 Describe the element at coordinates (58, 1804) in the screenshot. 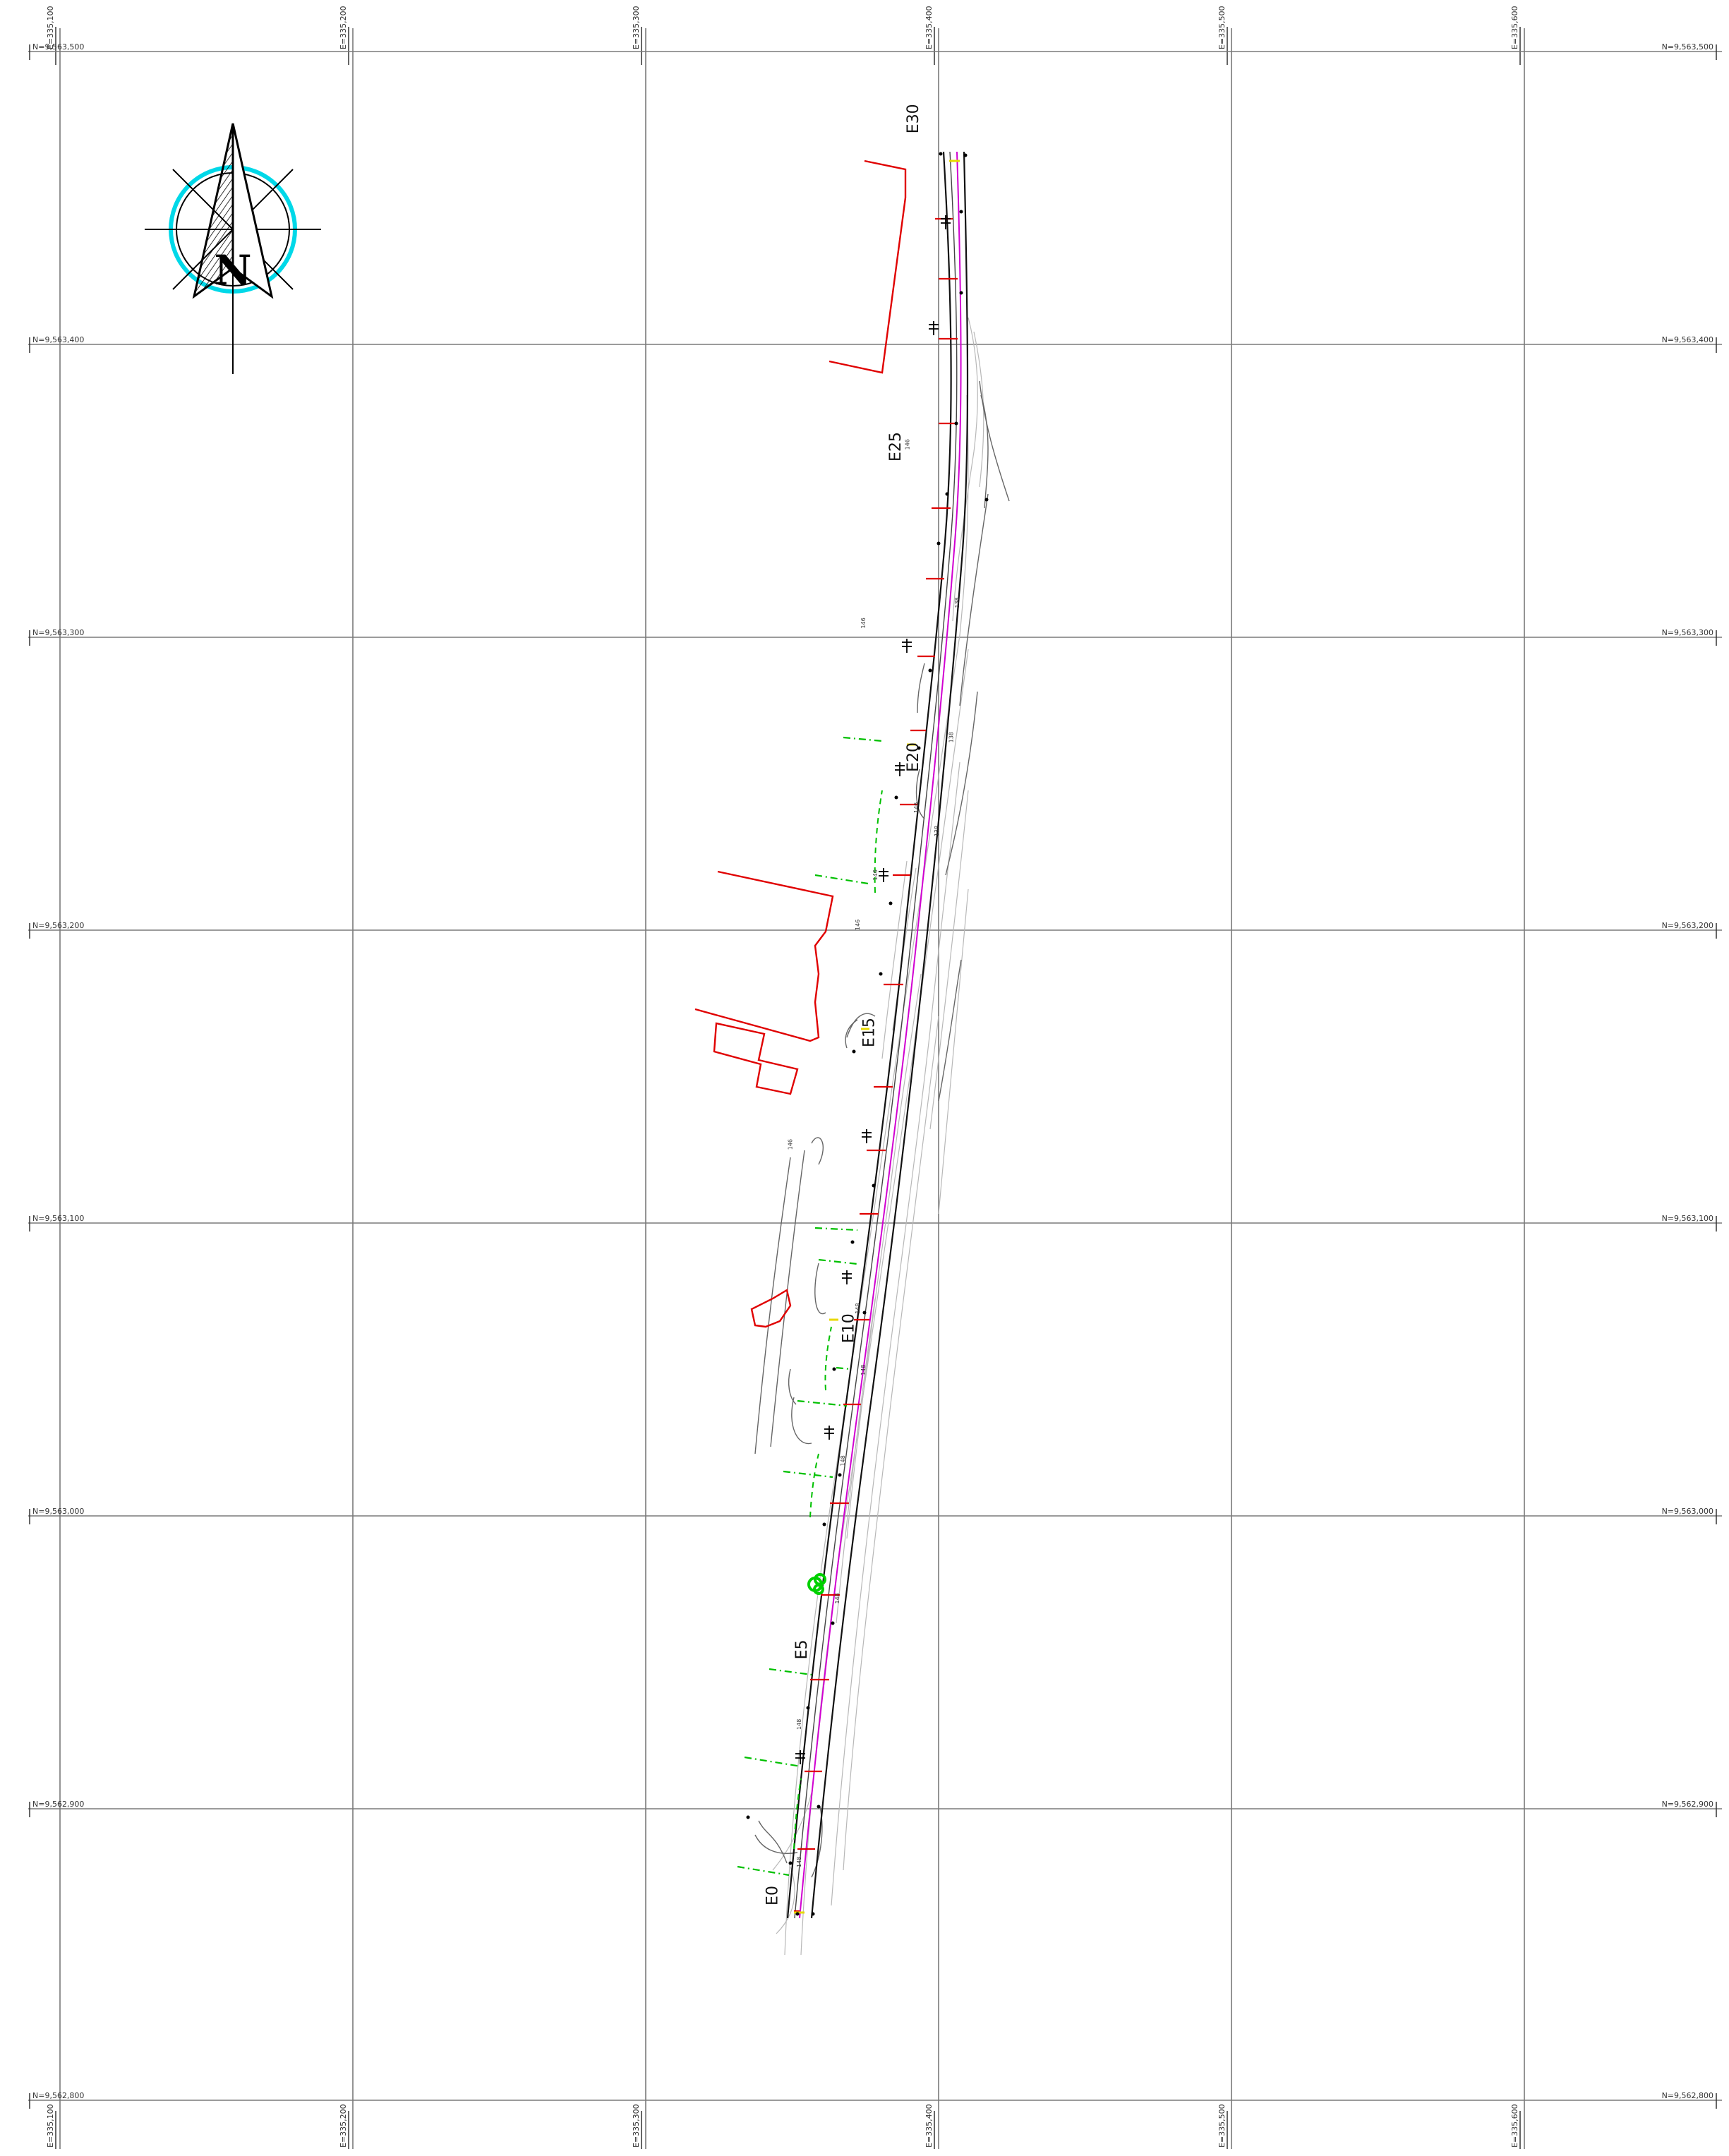

I see `northing-label-left: N=9,562,900` at that location.